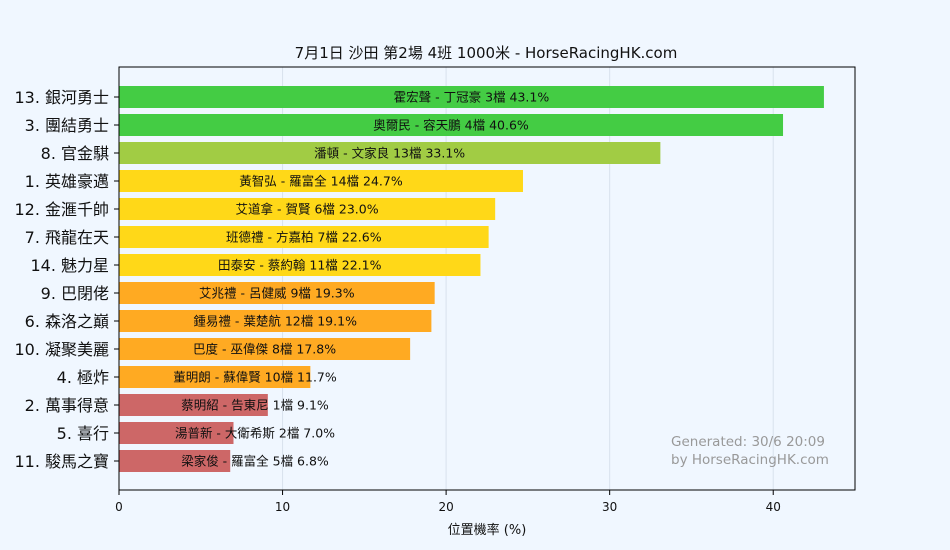  I want to click on y-tick-label: 4. 極炸, so click(83, 377).